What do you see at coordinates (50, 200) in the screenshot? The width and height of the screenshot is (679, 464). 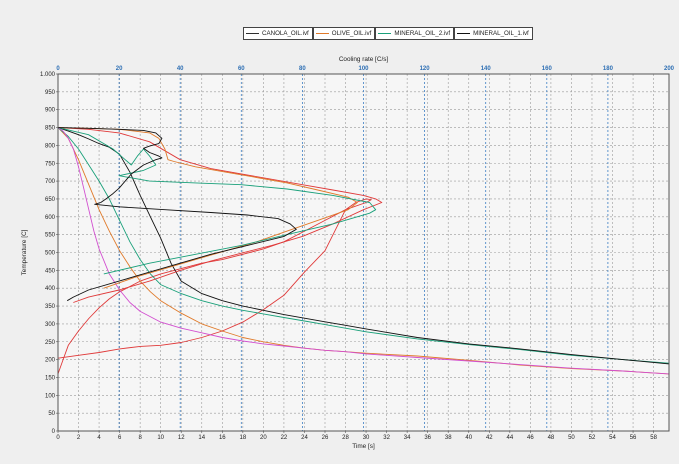 I see `y-tick-label: 650` at bounding box center [50, 200].